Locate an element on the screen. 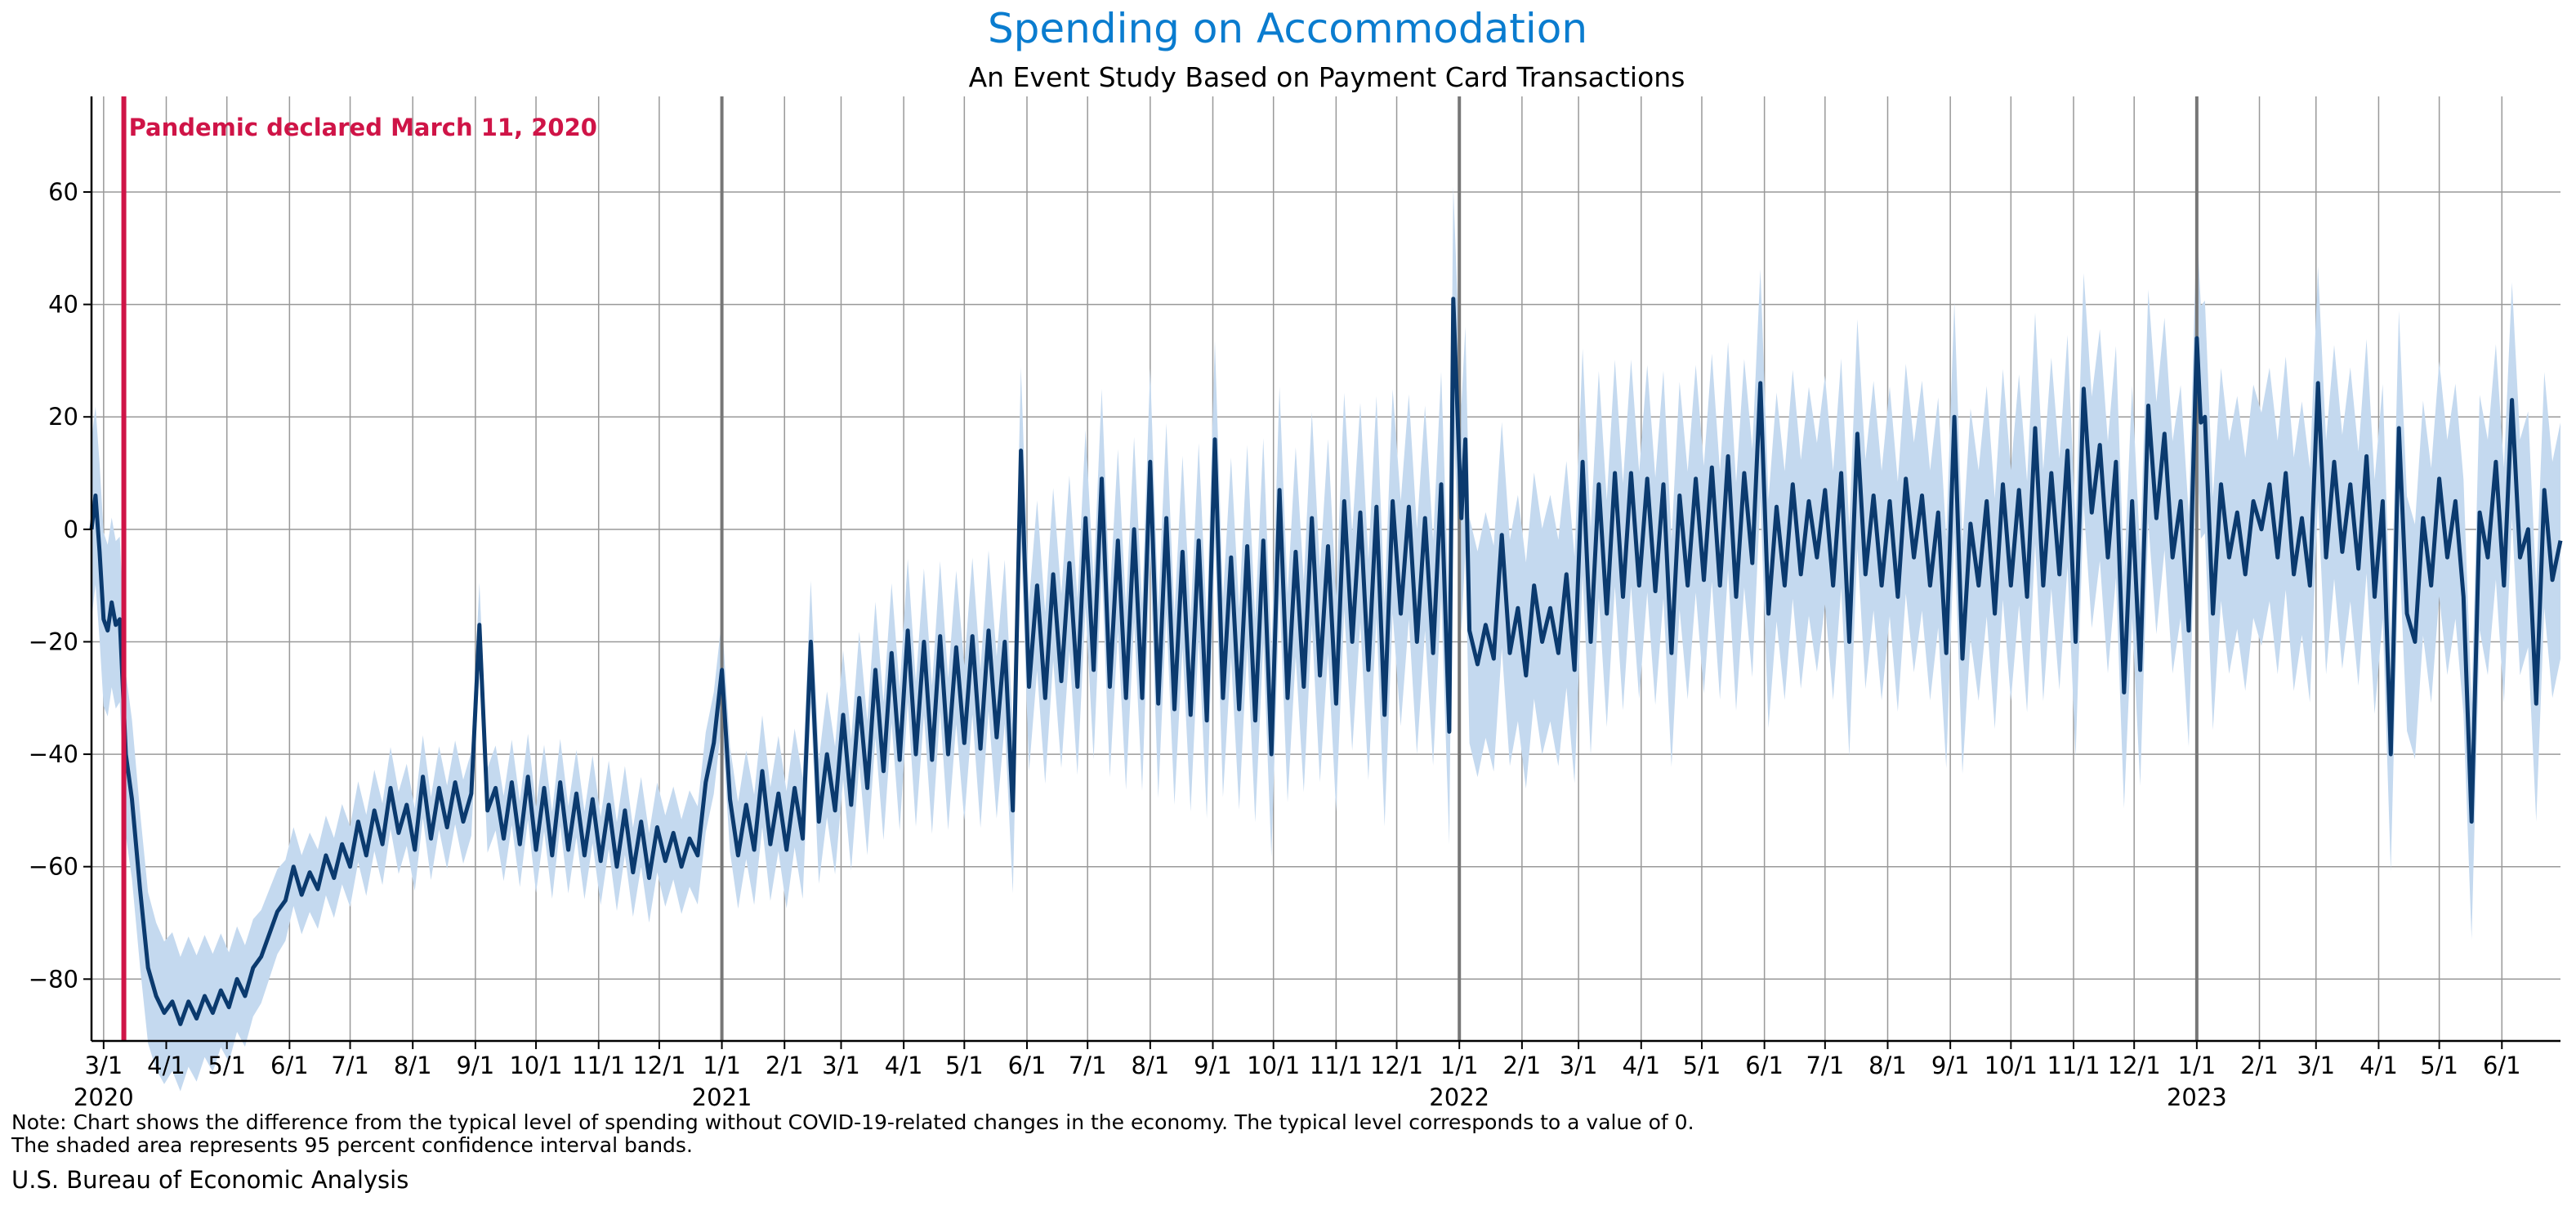  x-year-label: 2023 is located at coordinates (2197, 1097).